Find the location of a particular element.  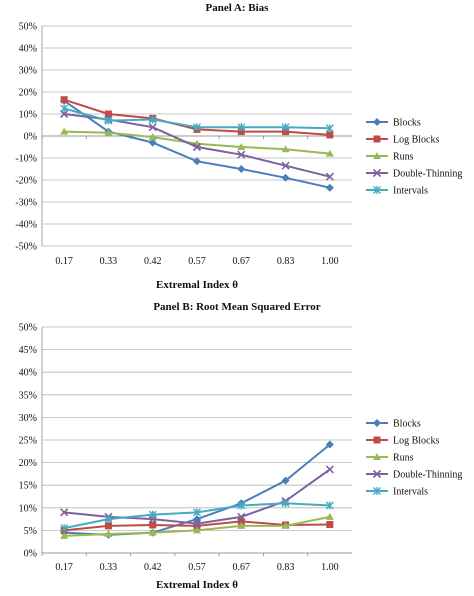

y-tick-label: 40% is located at coordinates (28, 49).